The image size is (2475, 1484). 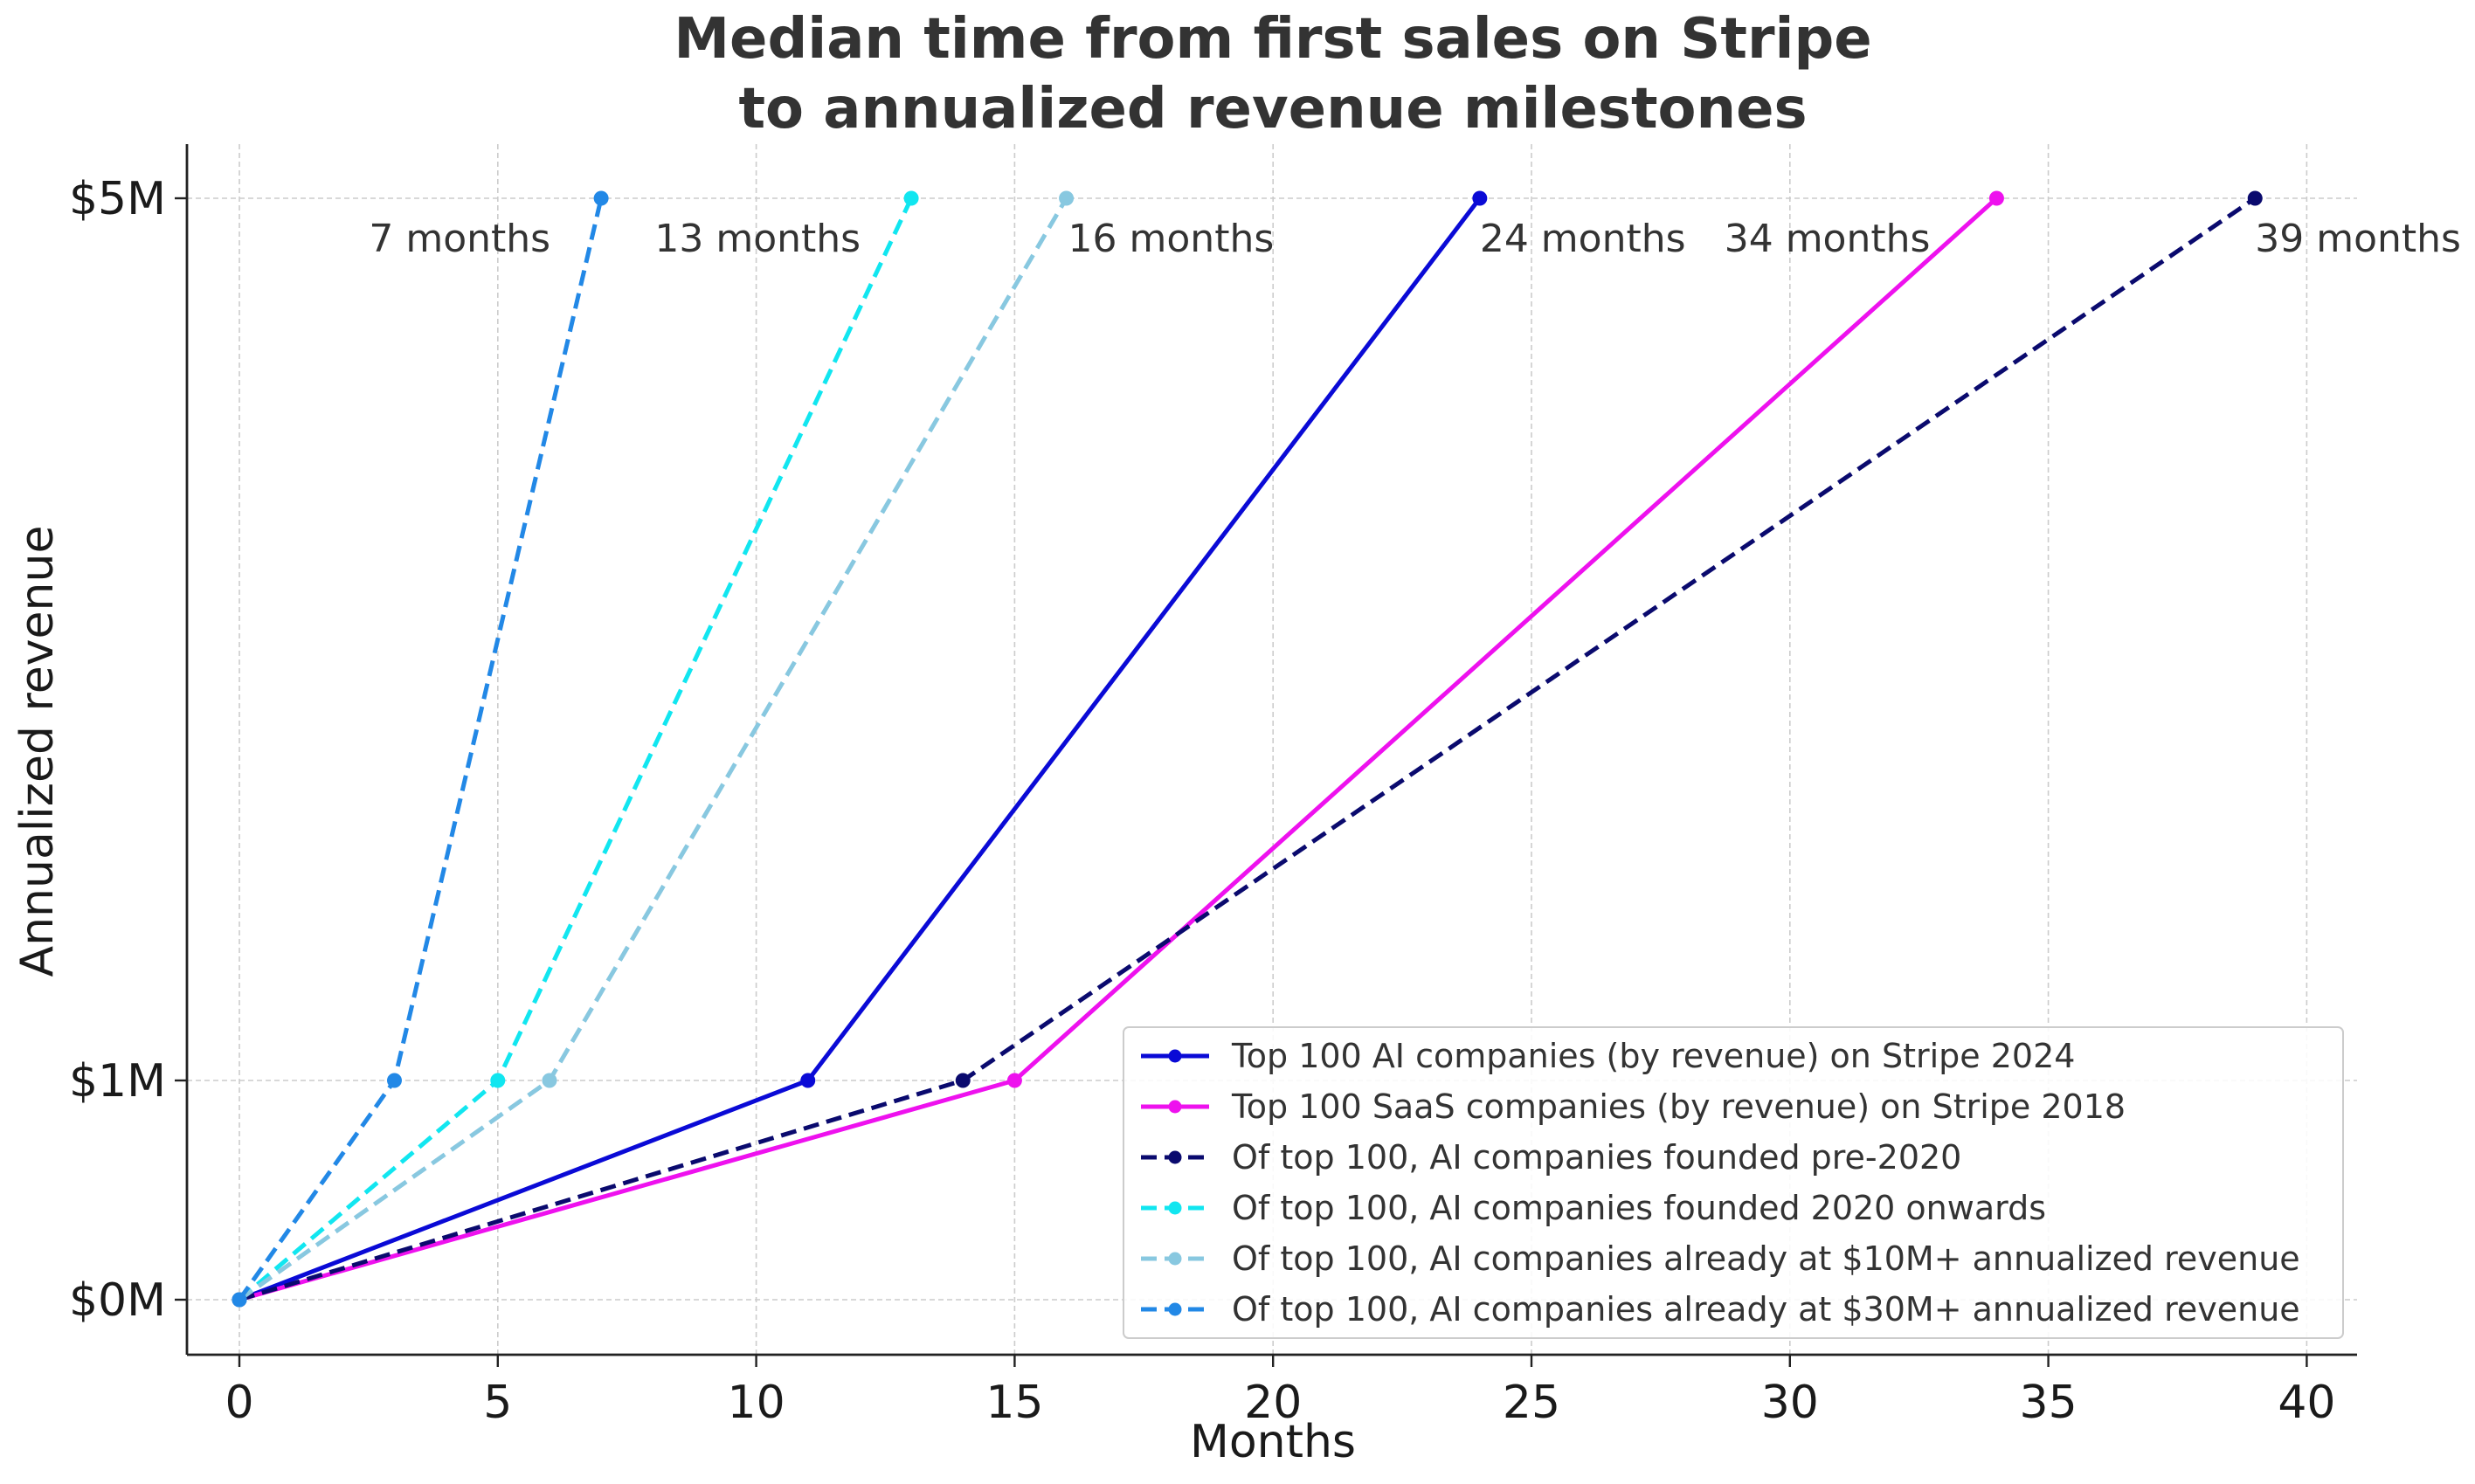 What do you see at coordinates (117, 1300) in the screenshot?
I see `y-tick-label: $0M` at bounding box center [117, 1300].